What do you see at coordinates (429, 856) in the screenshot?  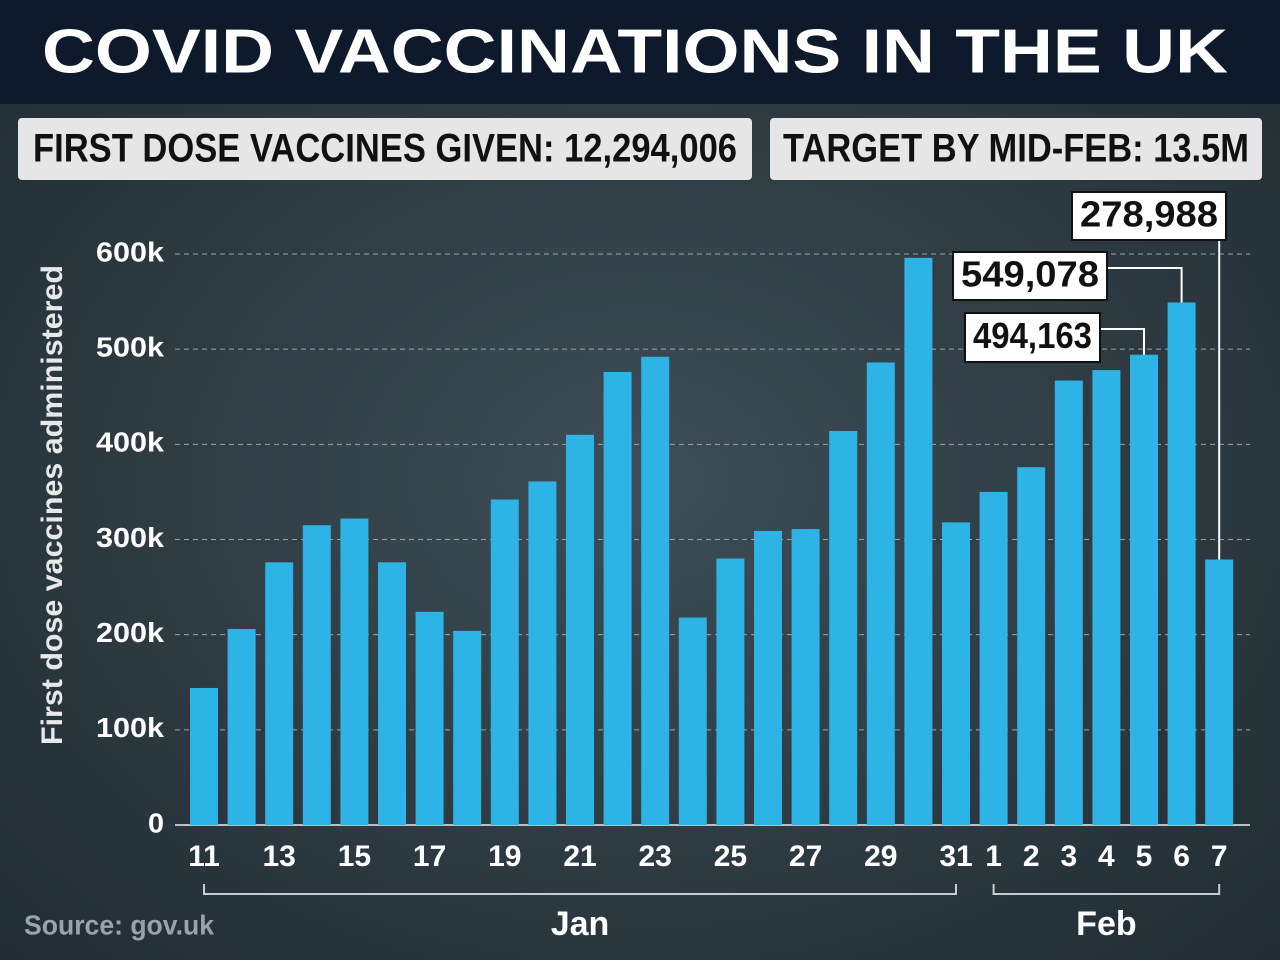 I see `x-tick-label: 17` at bounding box center [429, 856].